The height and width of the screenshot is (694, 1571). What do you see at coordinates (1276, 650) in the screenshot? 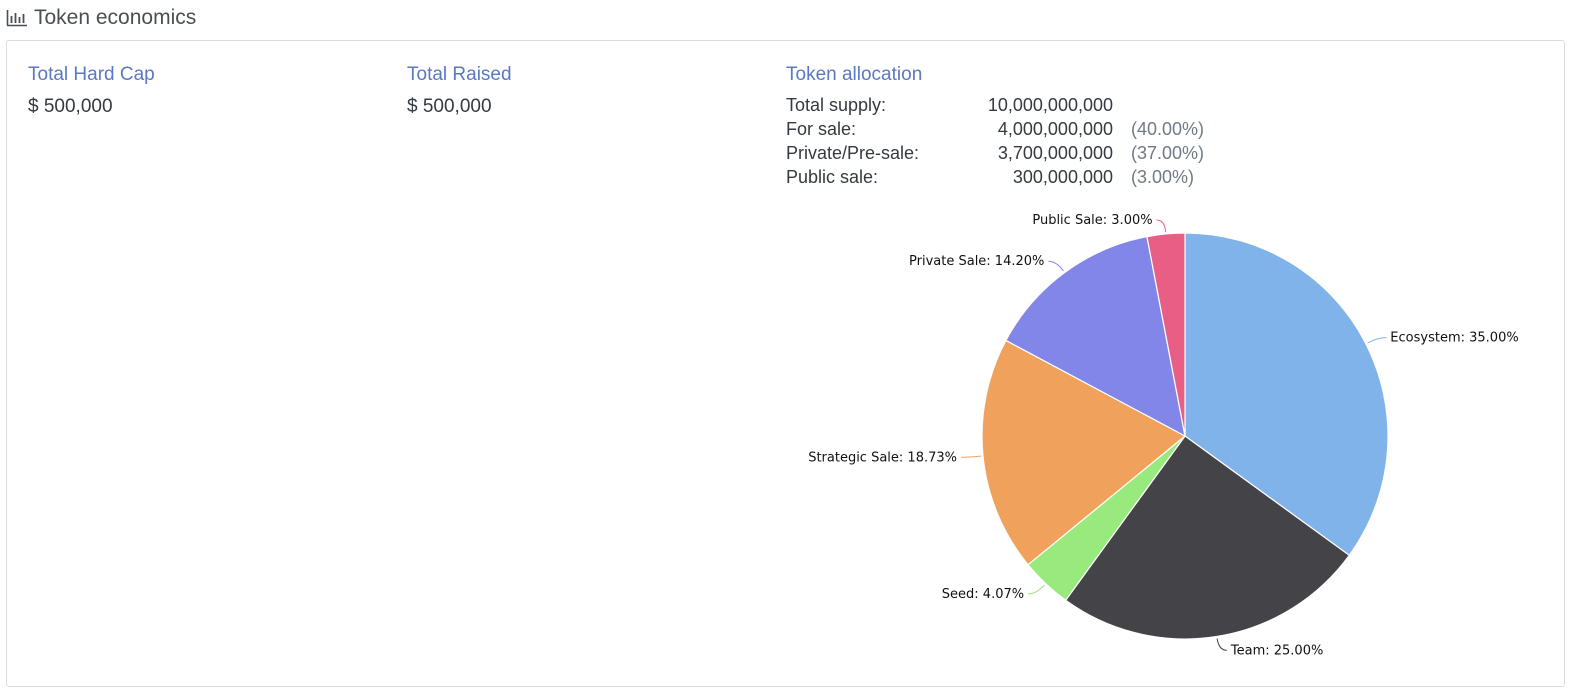
I see `pie-label-team: Team: 25.00%` at bounding box center [1276, 650].